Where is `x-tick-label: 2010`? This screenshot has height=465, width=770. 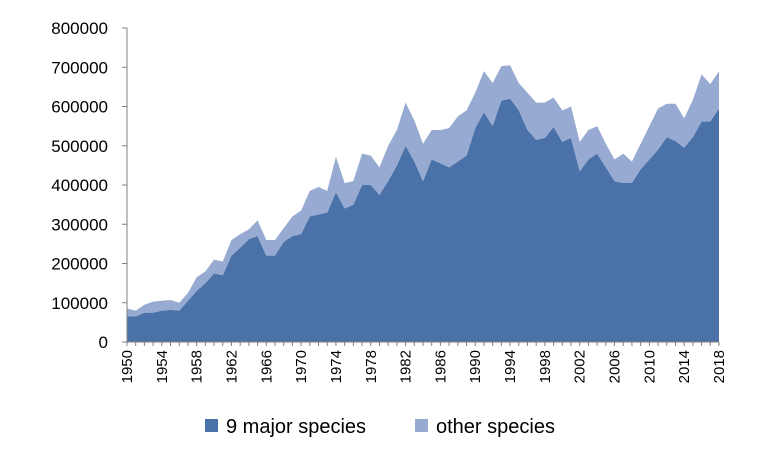 x-tick-label: 2010 is located at coordinates (649, 366).